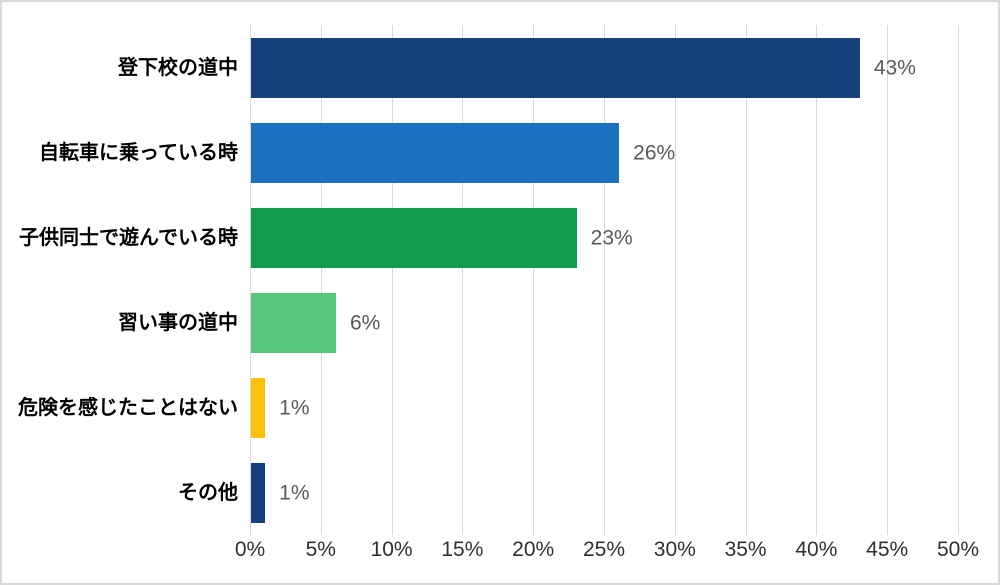 The height and width of the screenshot is (585, 1000). I want to click on category-label: その他, so click(208, 492).